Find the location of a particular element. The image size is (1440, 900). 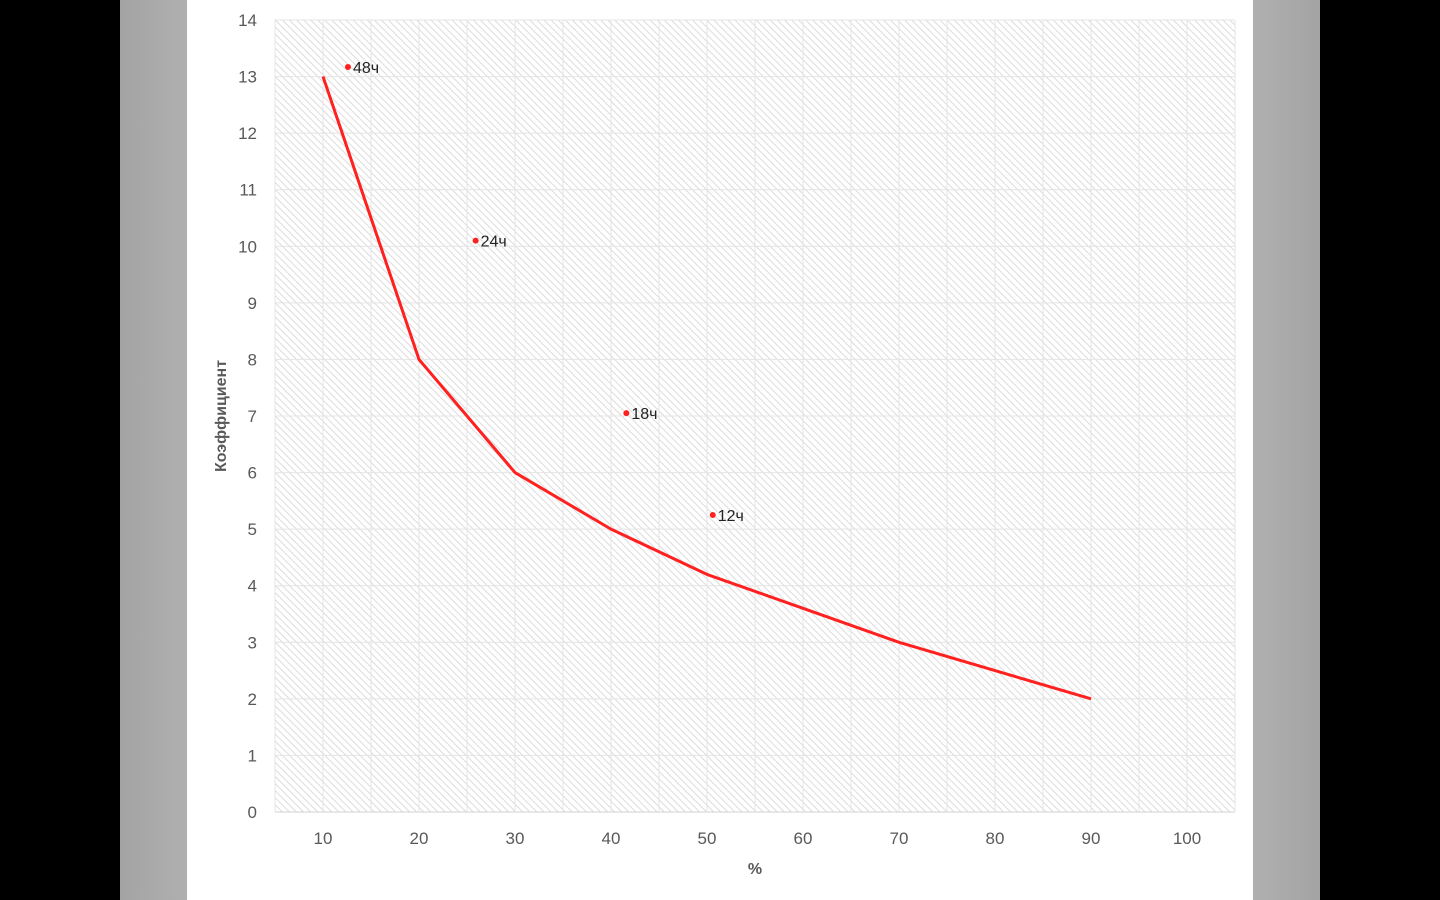

x-tick-label: 50 is located at coordinates (707, 838).